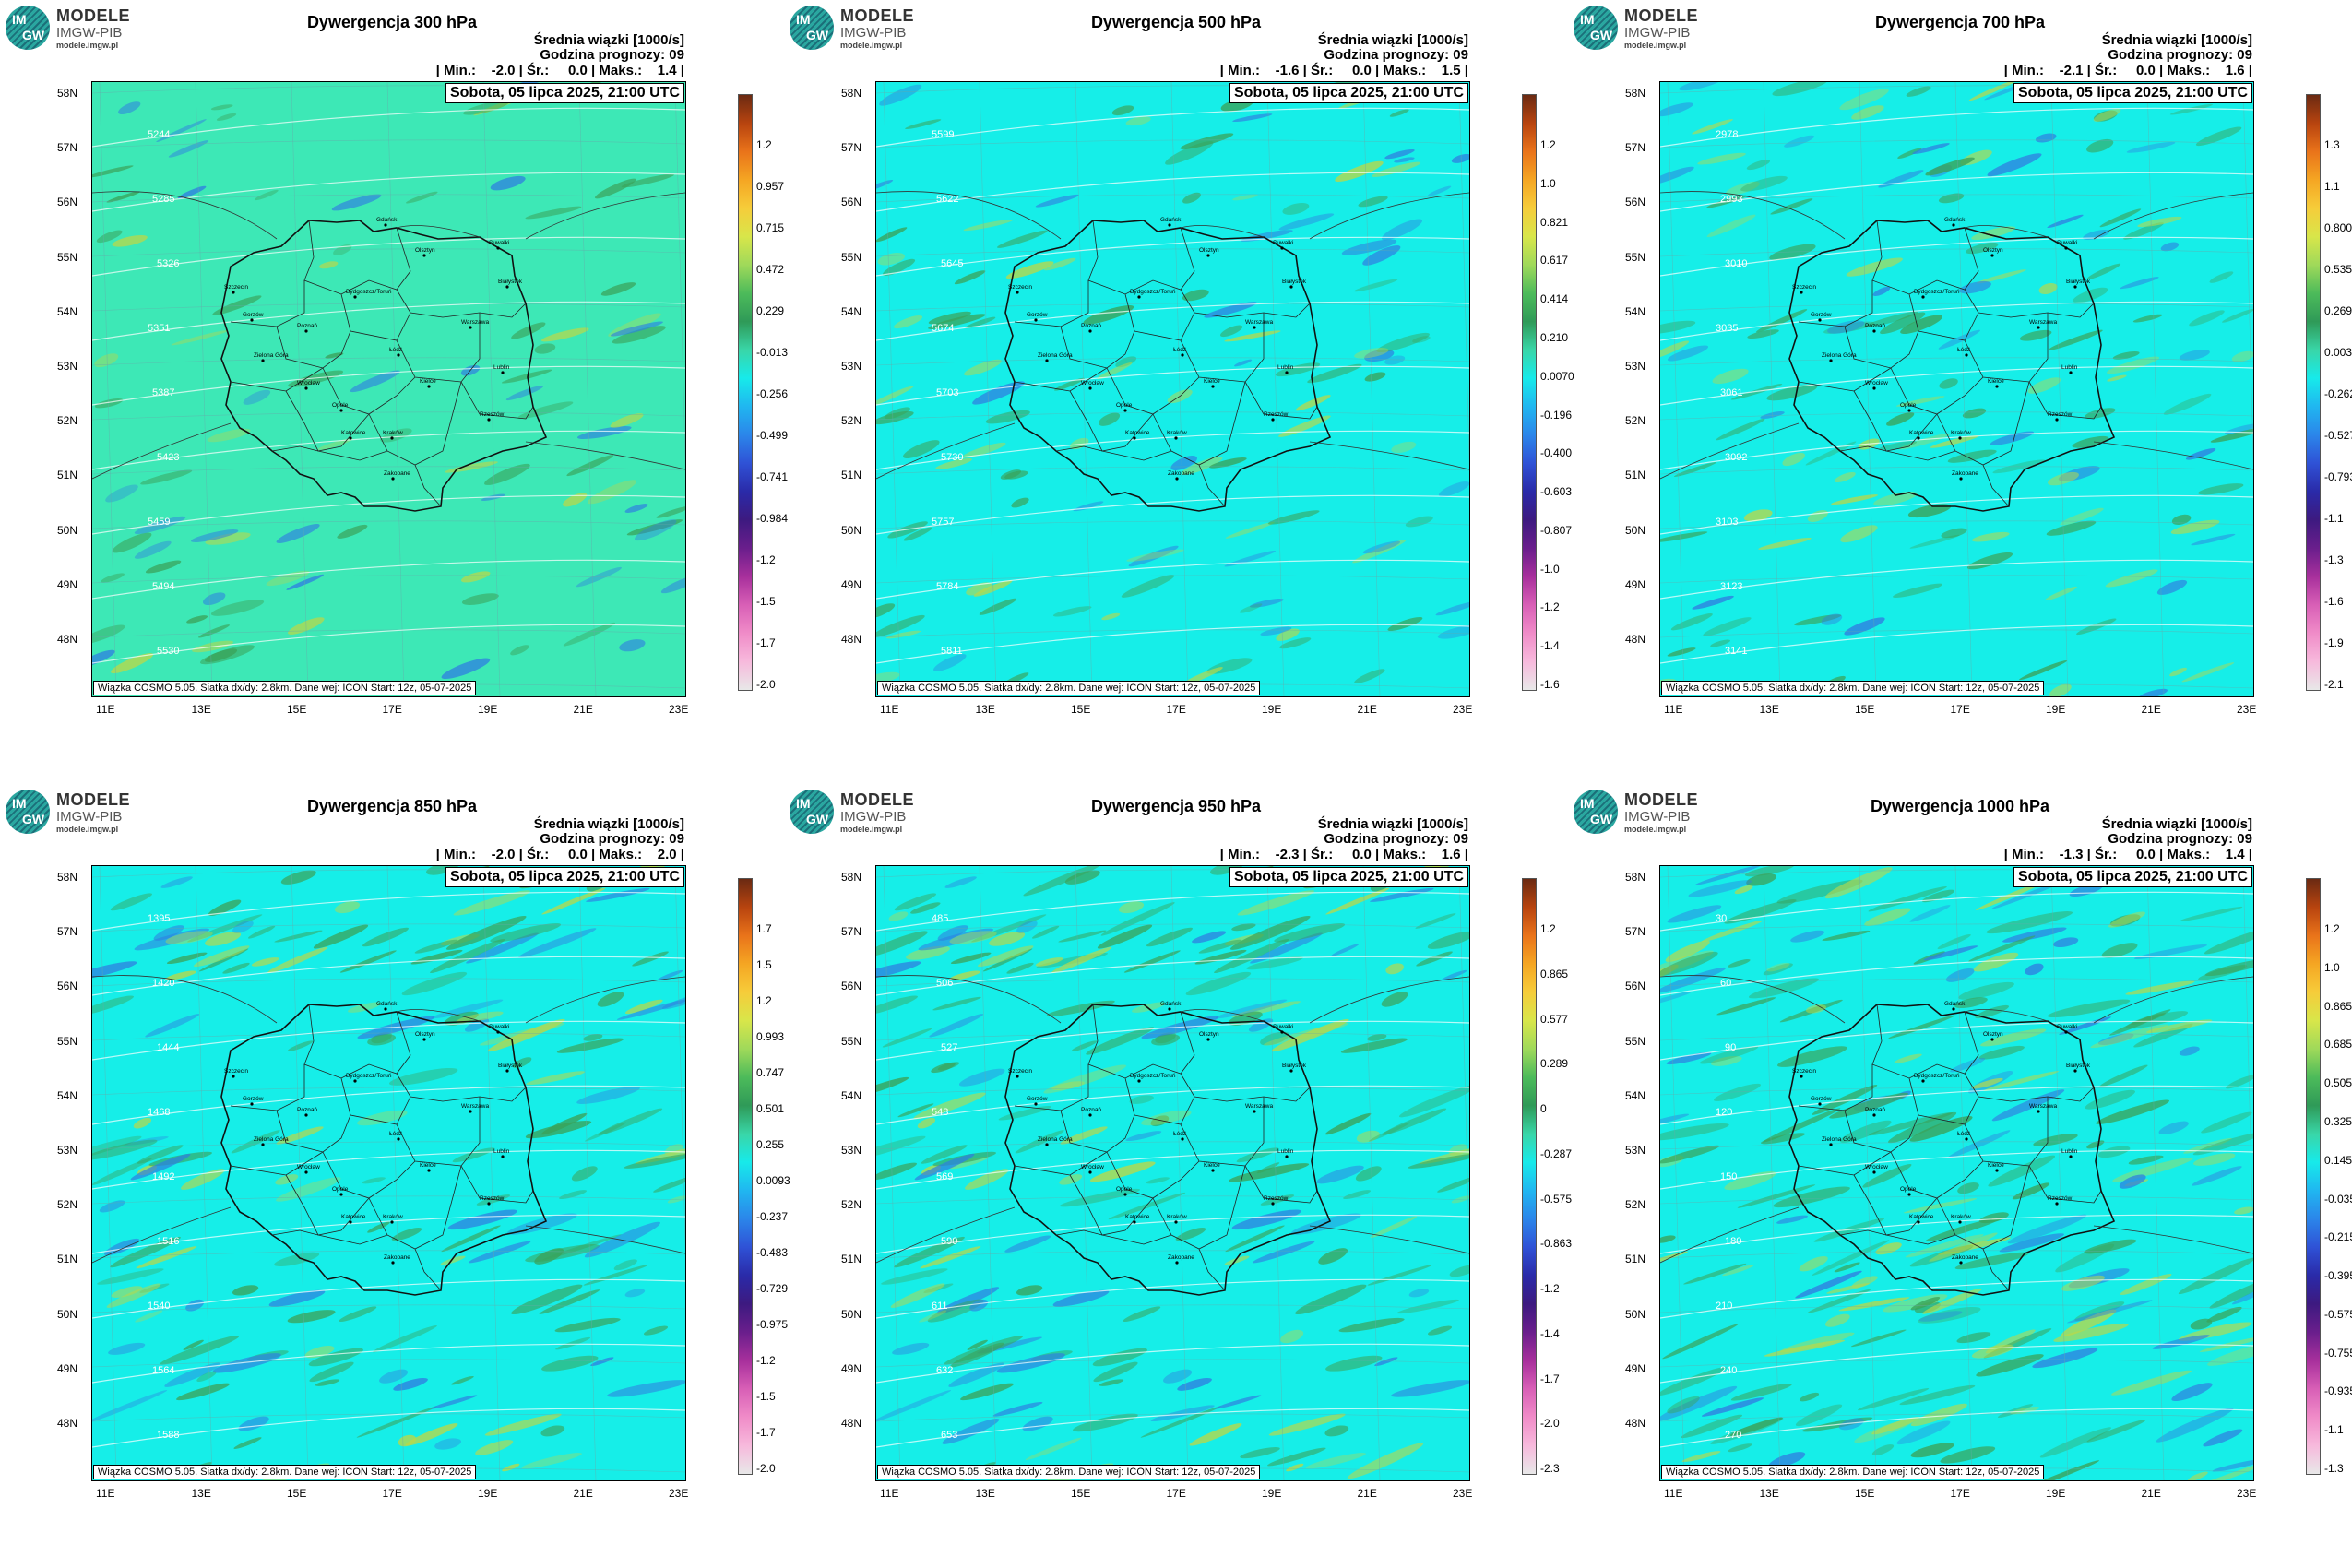  What do you see at coordinates (812, 812) in the screenshot?
I see `logo-emblem-icon: IM GW` at bounding box center [812, 812].